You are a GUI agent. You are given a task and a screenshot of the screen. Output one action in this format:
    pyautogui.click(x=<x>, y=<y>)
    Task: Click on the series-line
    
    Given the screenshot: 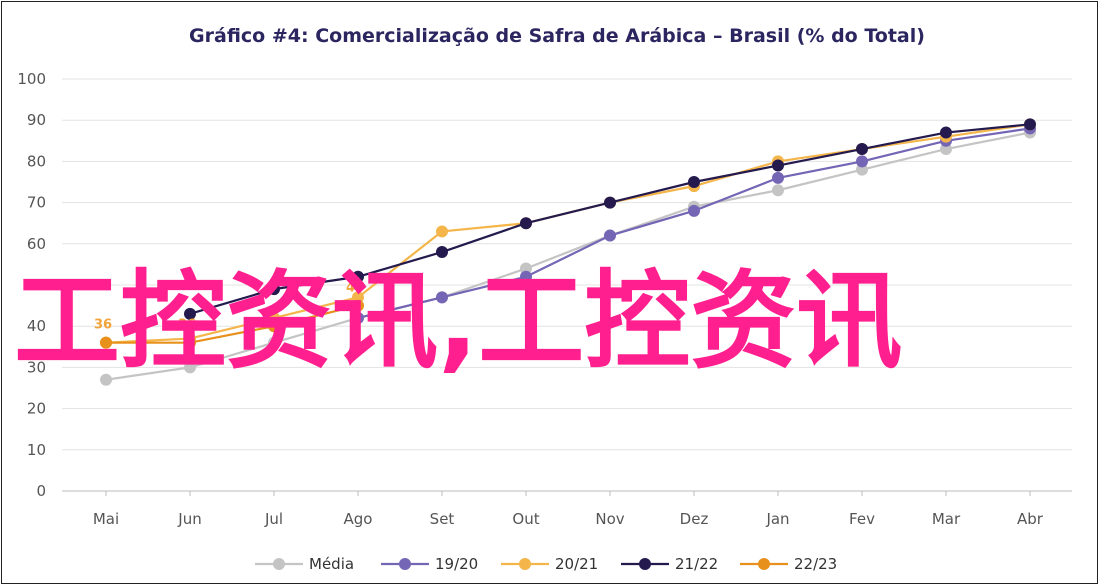 What is the action you would take?
    pyautogui.click(x=232, y=324)
    